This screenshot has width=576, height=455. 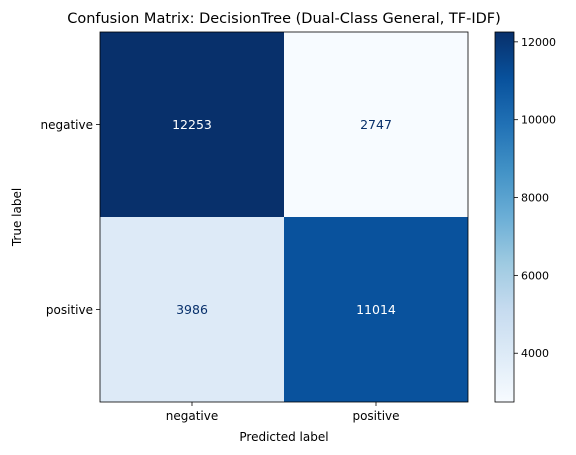 What do you see at coordinates (535, 275) in the screenshot?
I see `colorbar-tick-label: 6000` at bounding box center [535, 275].